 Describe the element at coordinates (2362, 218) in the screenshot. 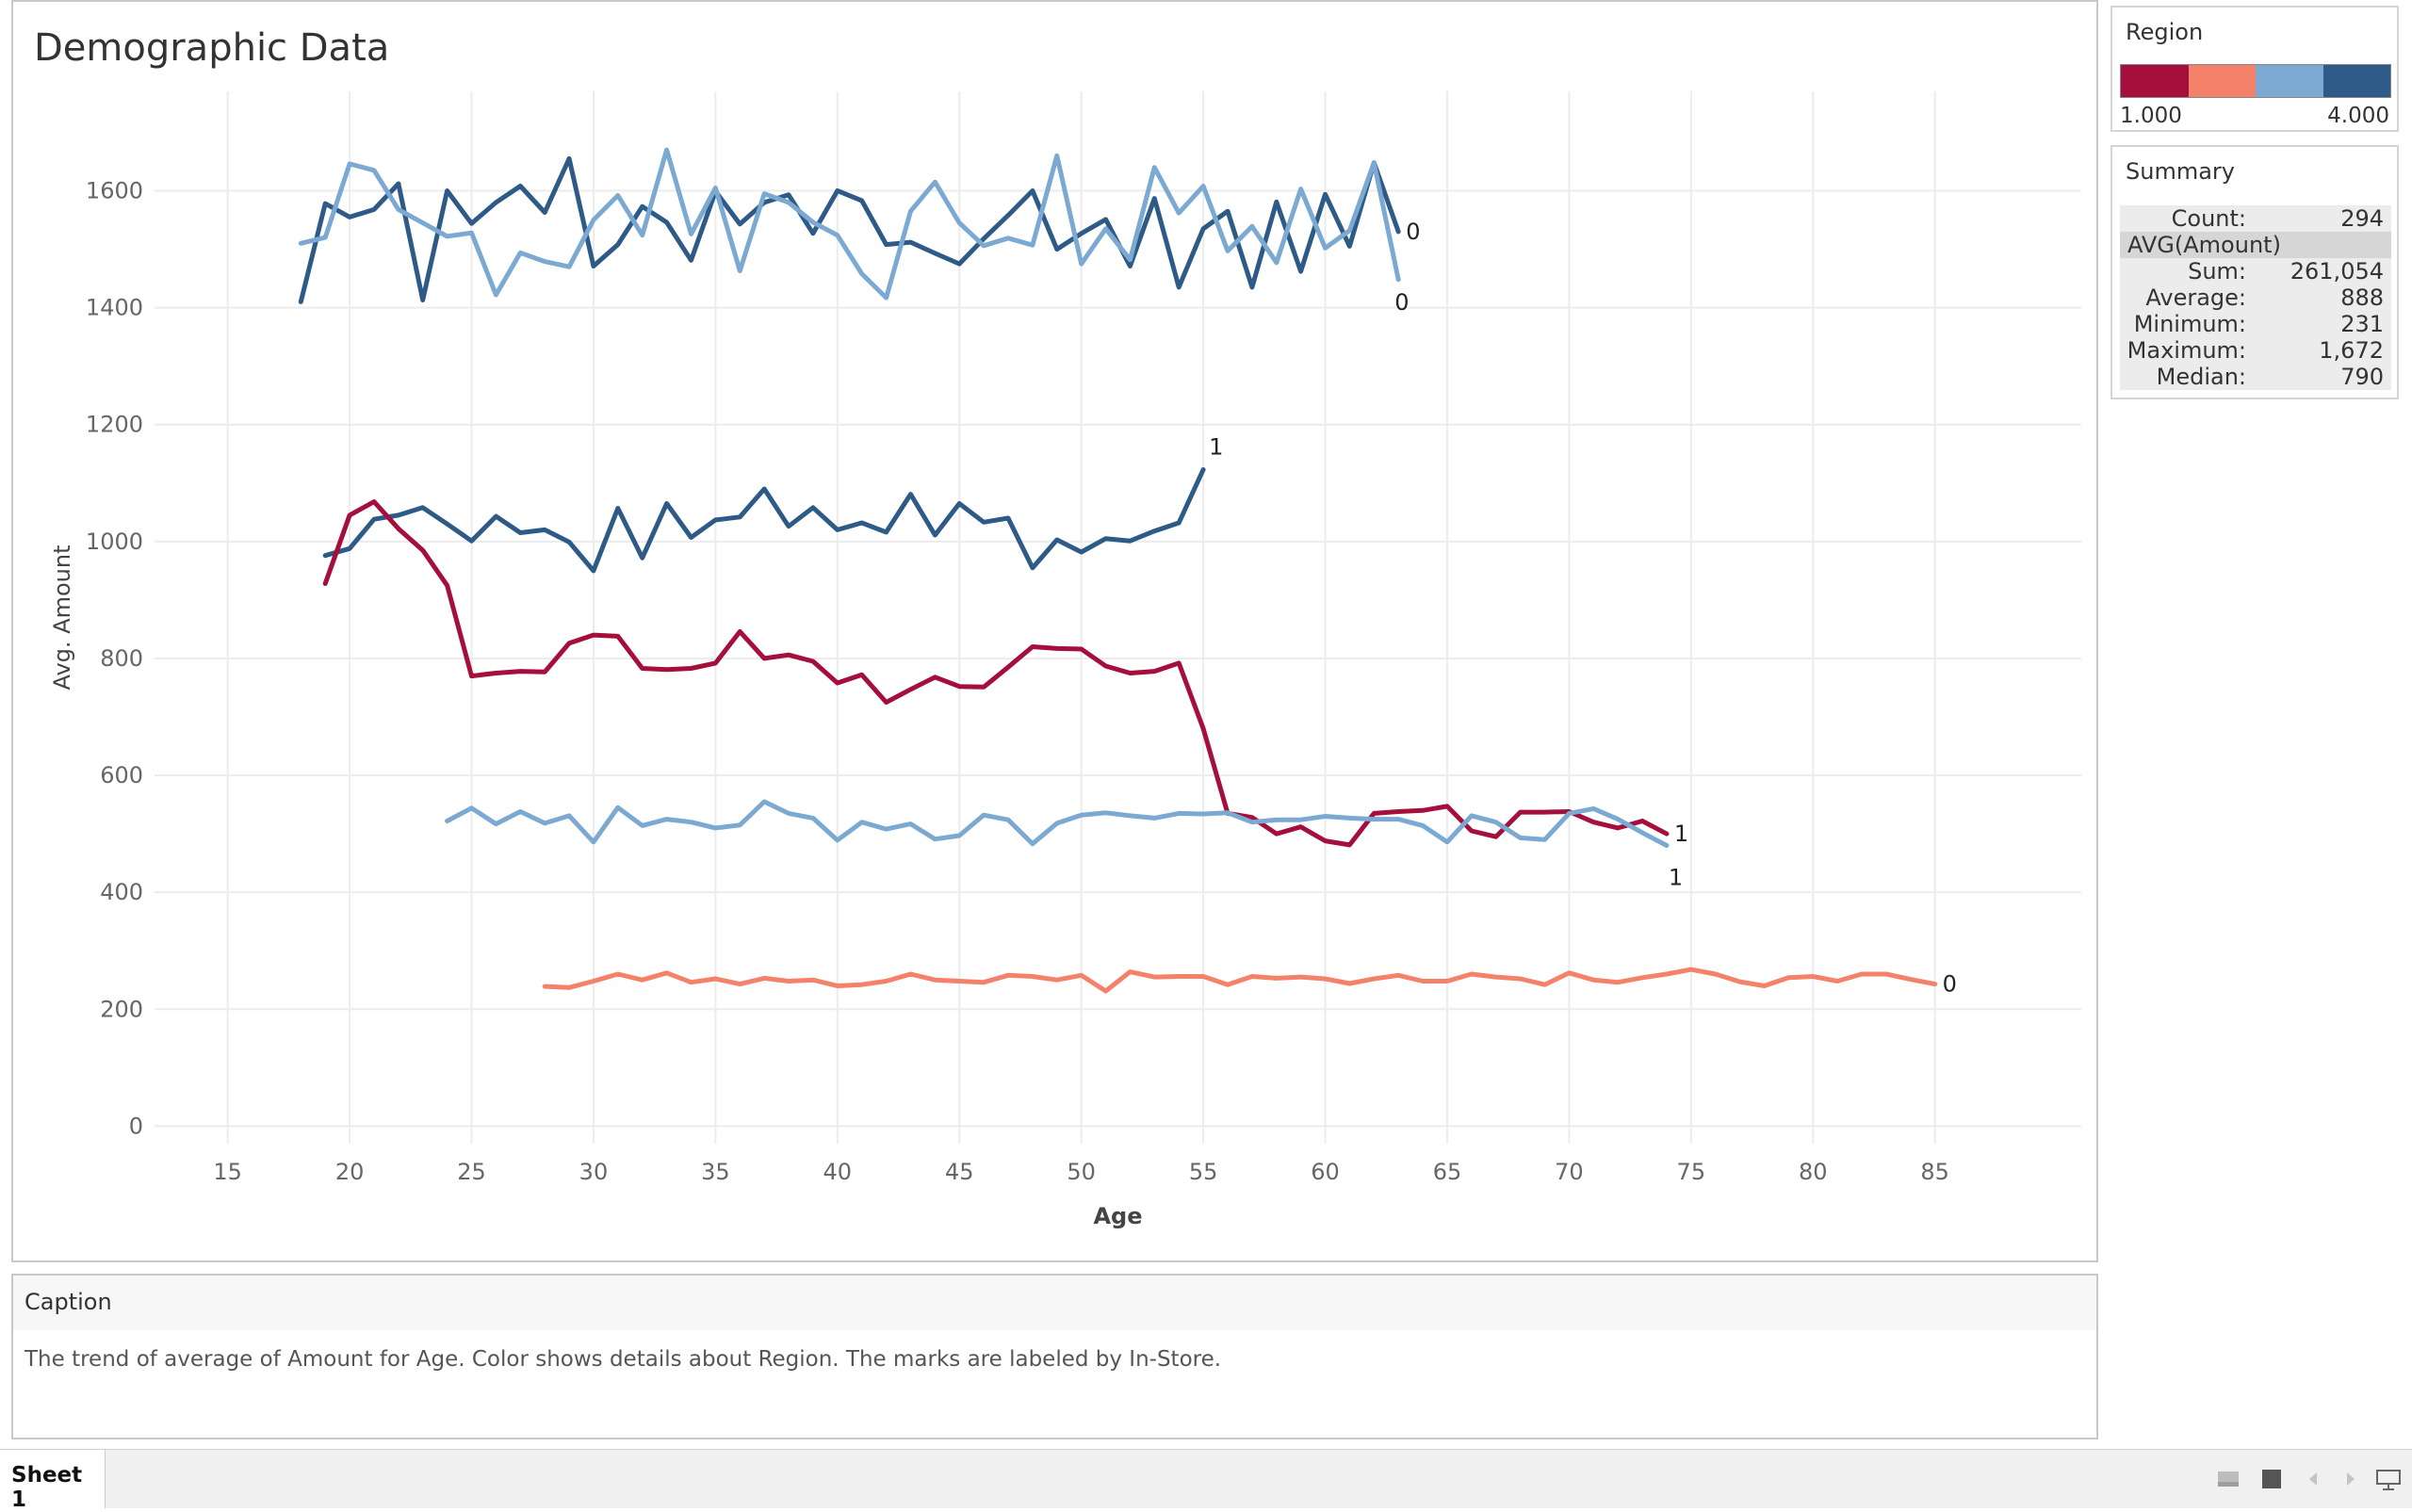

I see `summary-value: 294` at that location.